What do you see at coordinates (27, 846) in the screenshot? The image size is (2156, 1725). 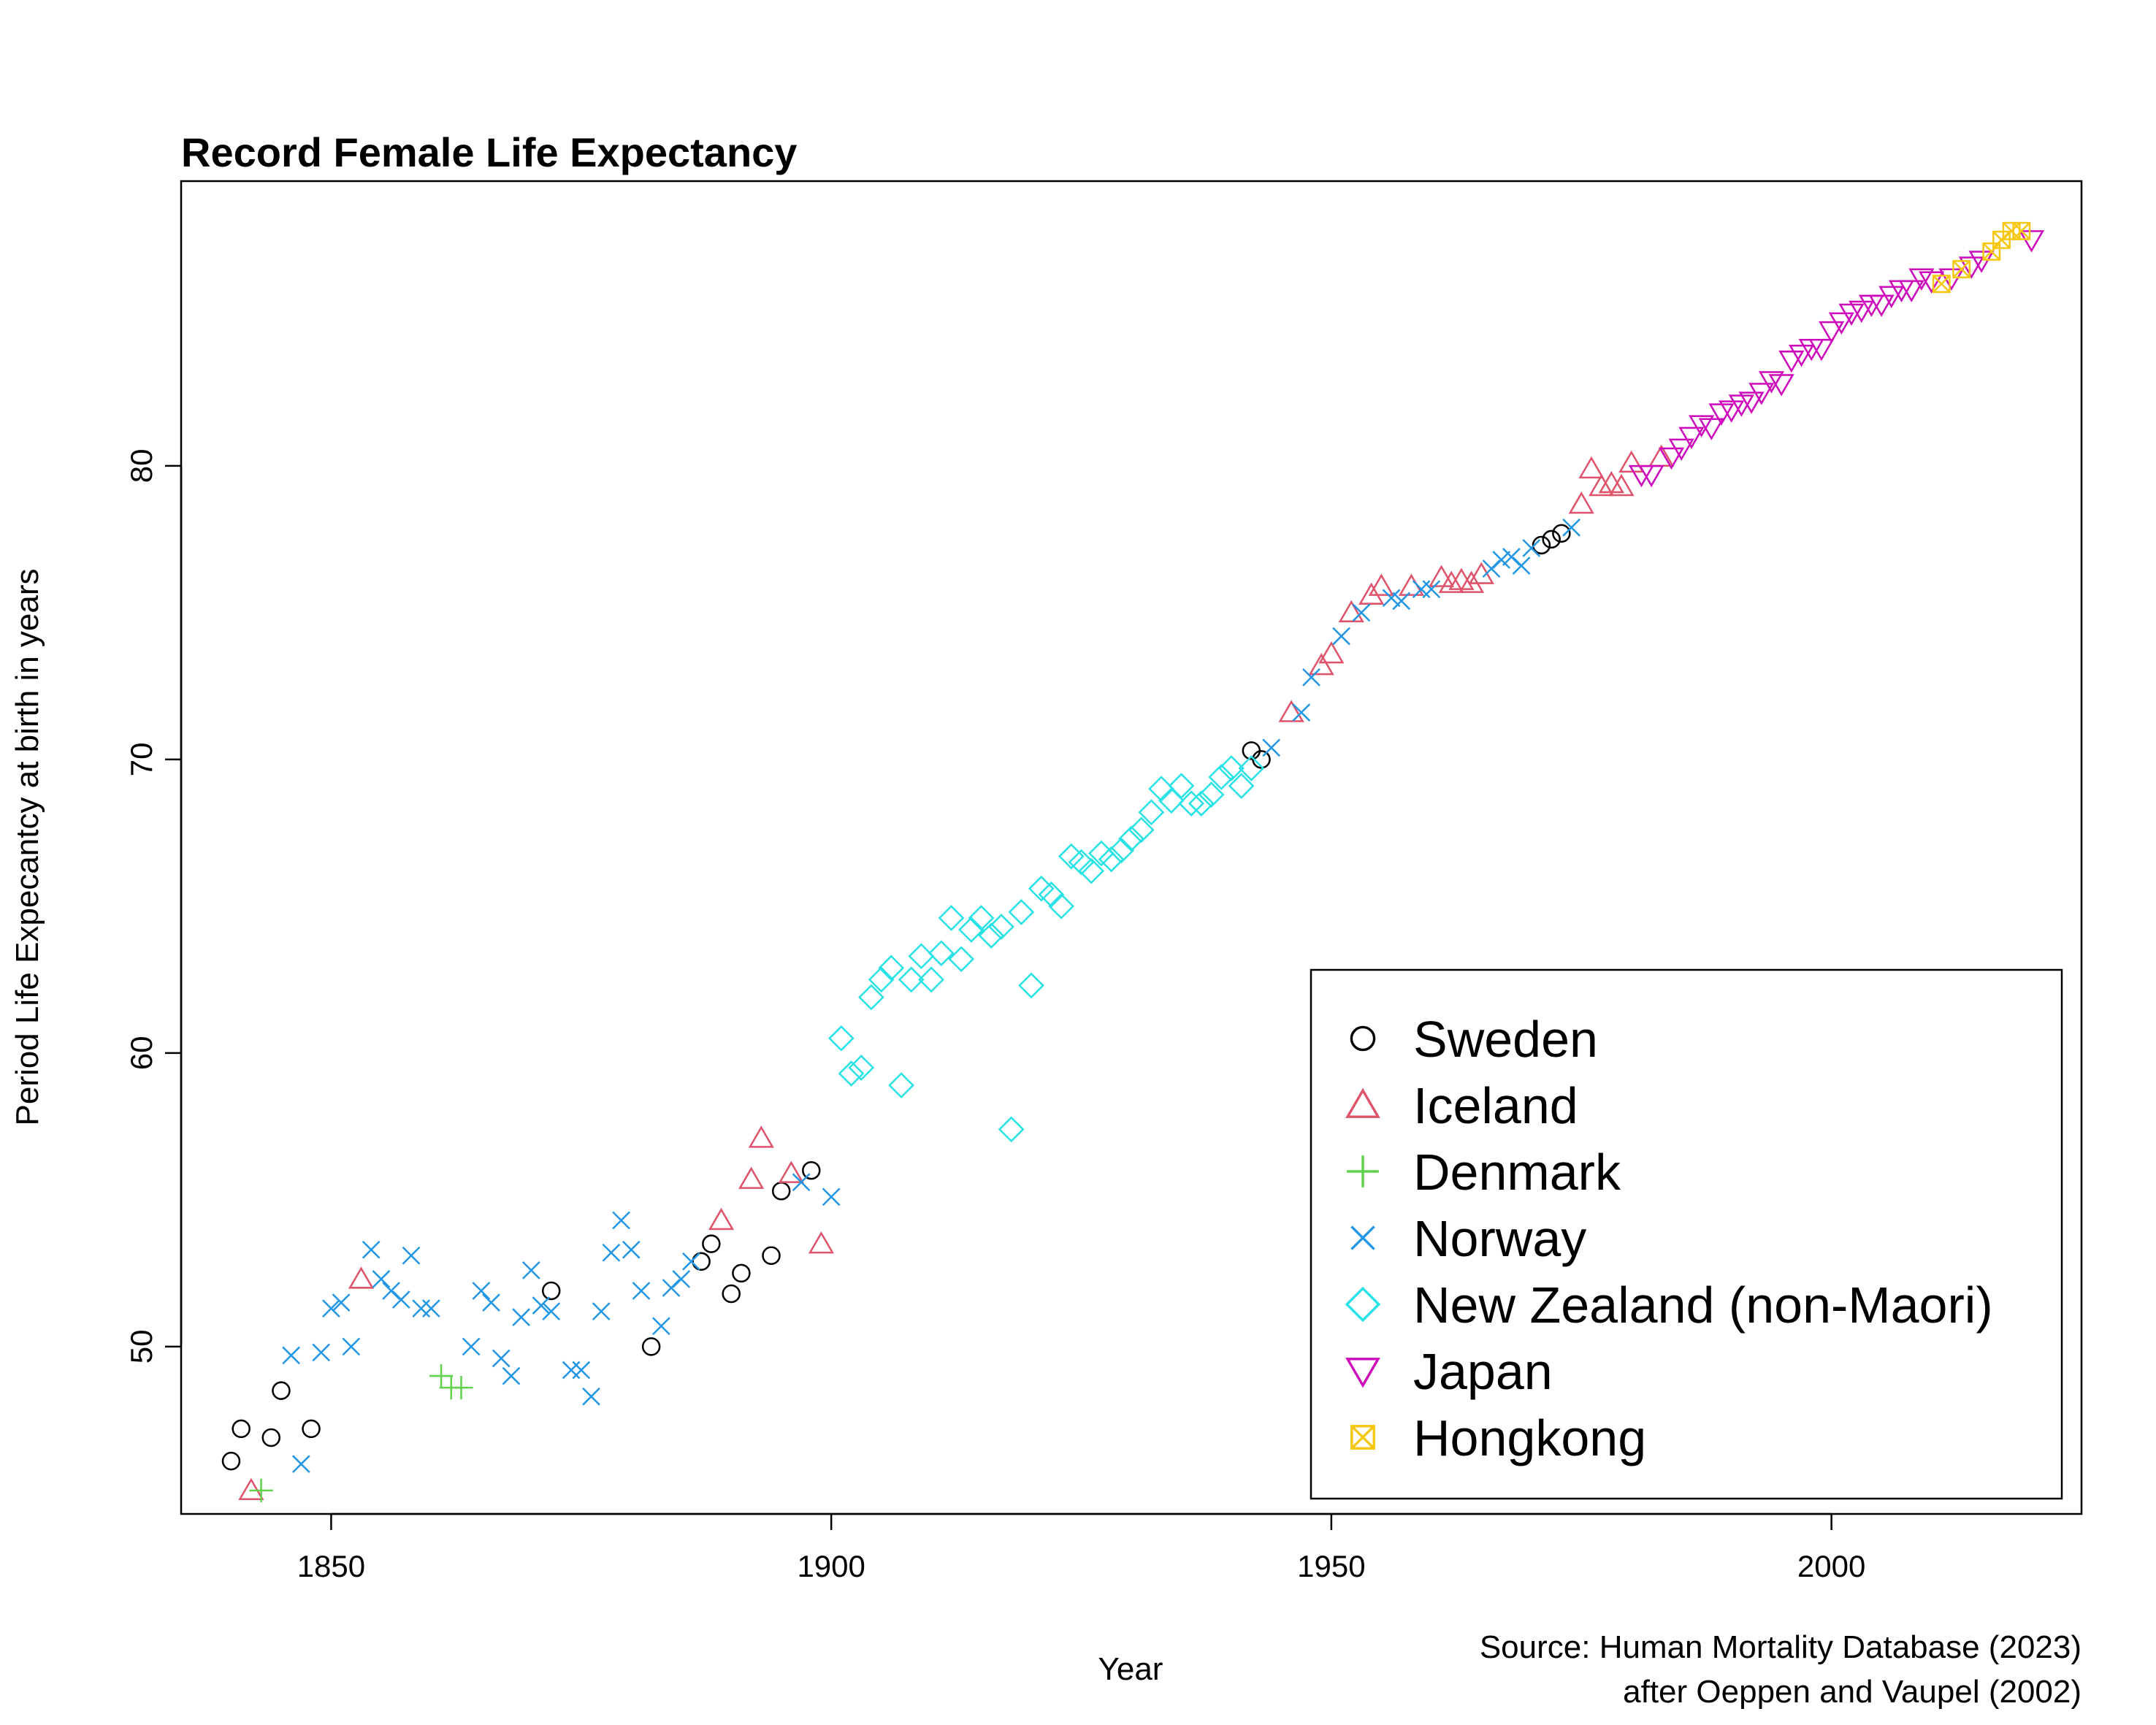 I see `y-axis-label: Period Life Expecantcy at birth in years` at bounding box center [27, 846].